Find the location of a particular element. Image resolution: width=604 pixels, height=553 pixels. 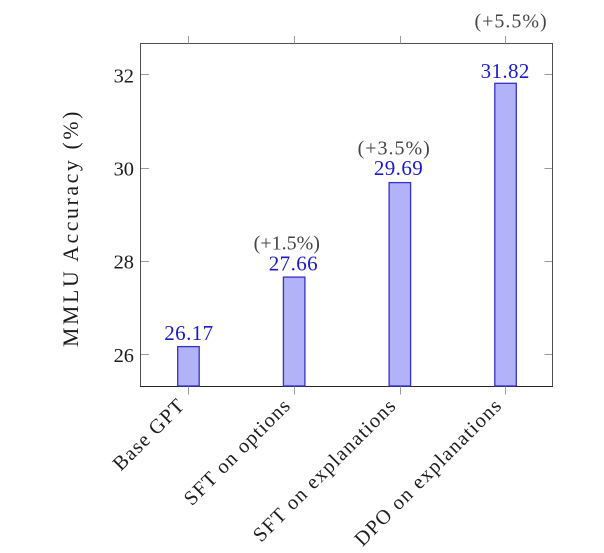

svg-text: (+1.5%) is located at coordinates (287, 244).